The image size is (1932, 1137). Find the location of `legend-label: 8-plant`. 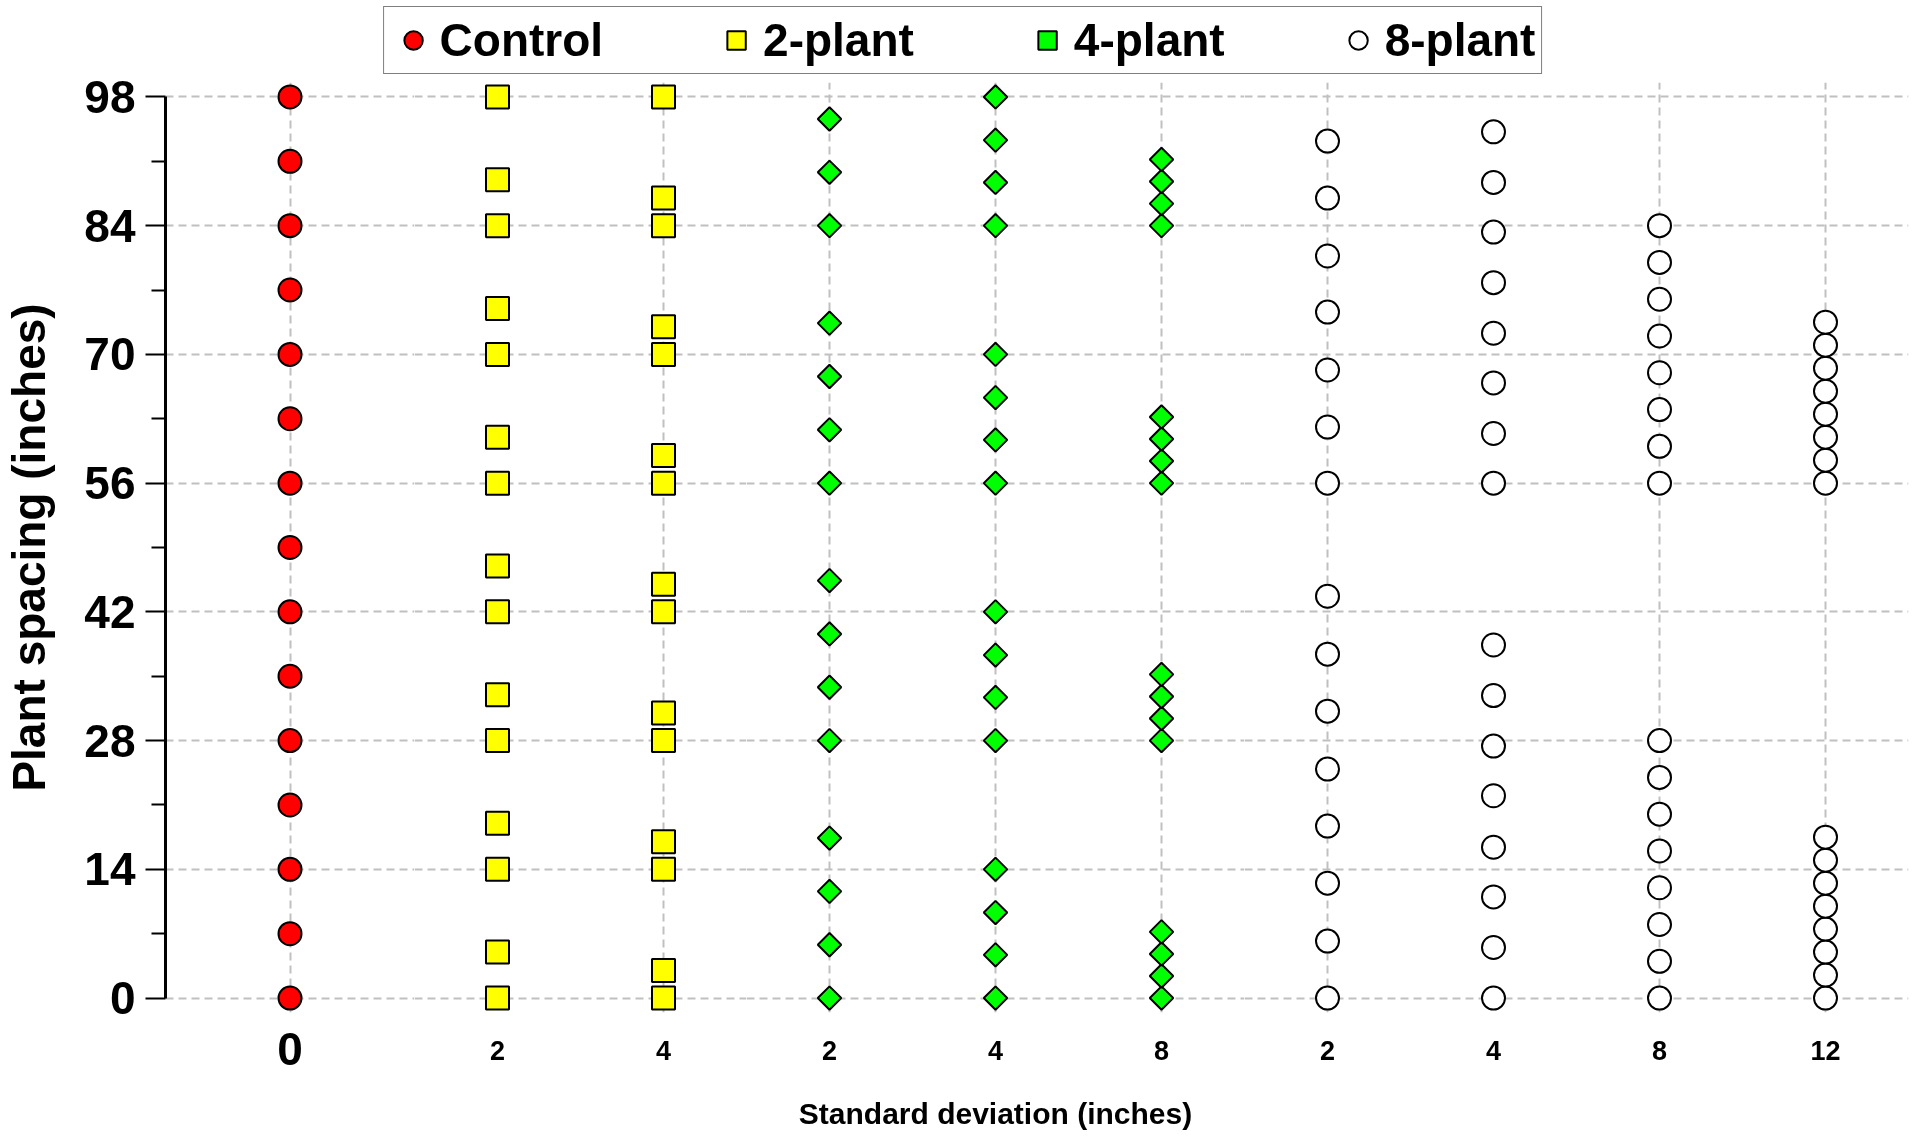

legend-label: 8-plant is located at coordinates (1460, 40).